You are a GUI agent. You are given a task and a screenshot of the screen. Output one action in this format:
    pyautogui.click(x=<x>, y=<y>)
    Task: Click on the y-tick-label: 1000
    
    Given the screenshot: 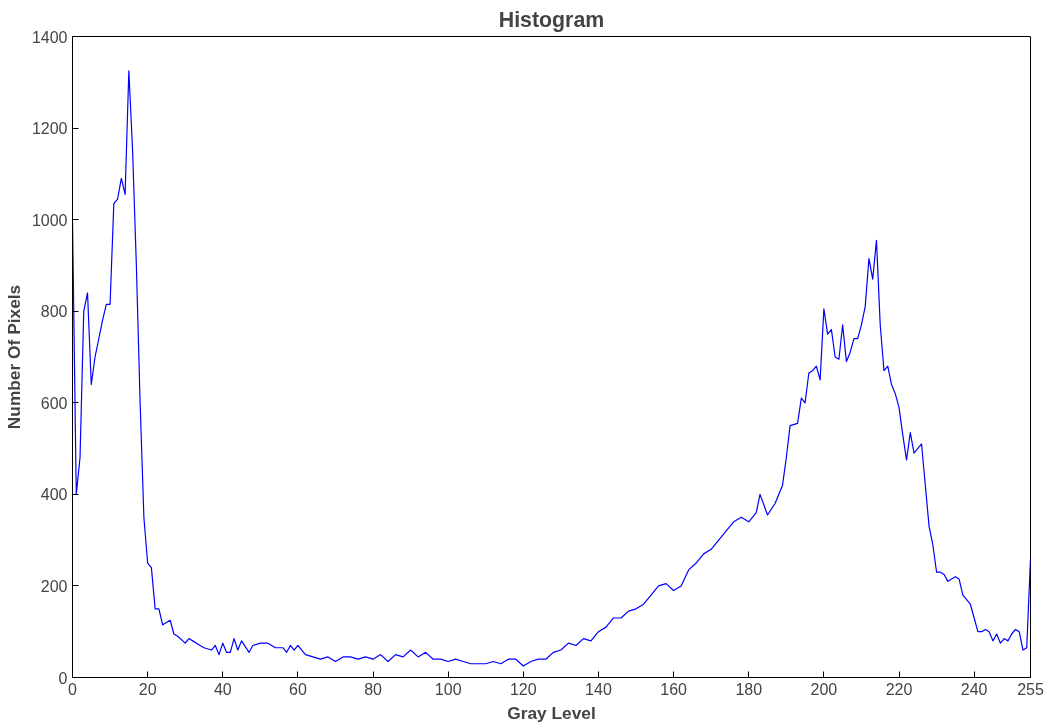 What is the action you would take?
    pyautogui.click(x=49, y=220)
    